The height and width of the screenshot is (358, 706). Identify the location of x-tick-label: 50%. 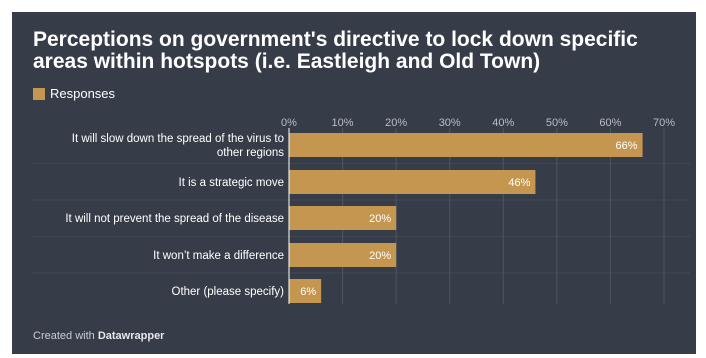
(557, 123).